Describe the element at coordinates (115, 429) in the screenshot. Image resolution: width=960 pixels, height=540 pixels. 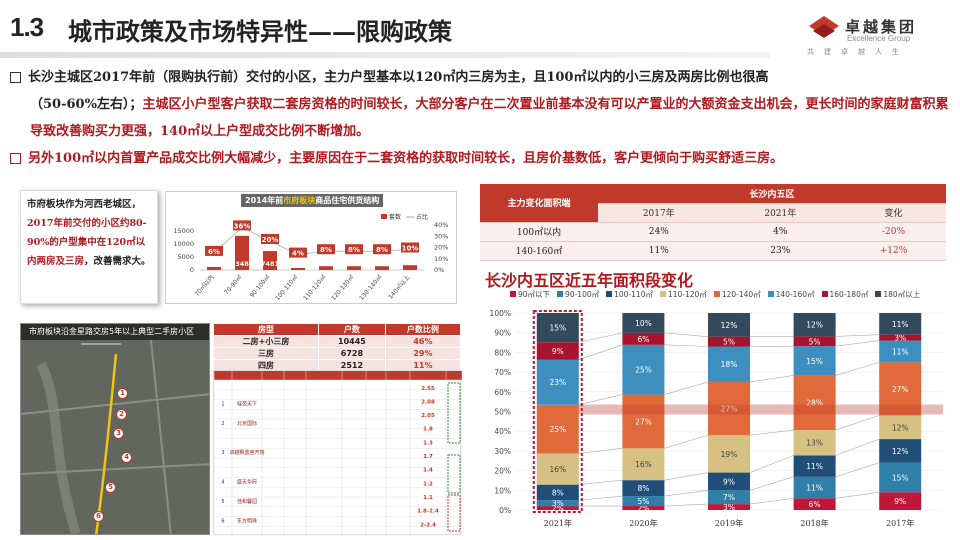
I see `map-image` at that location.